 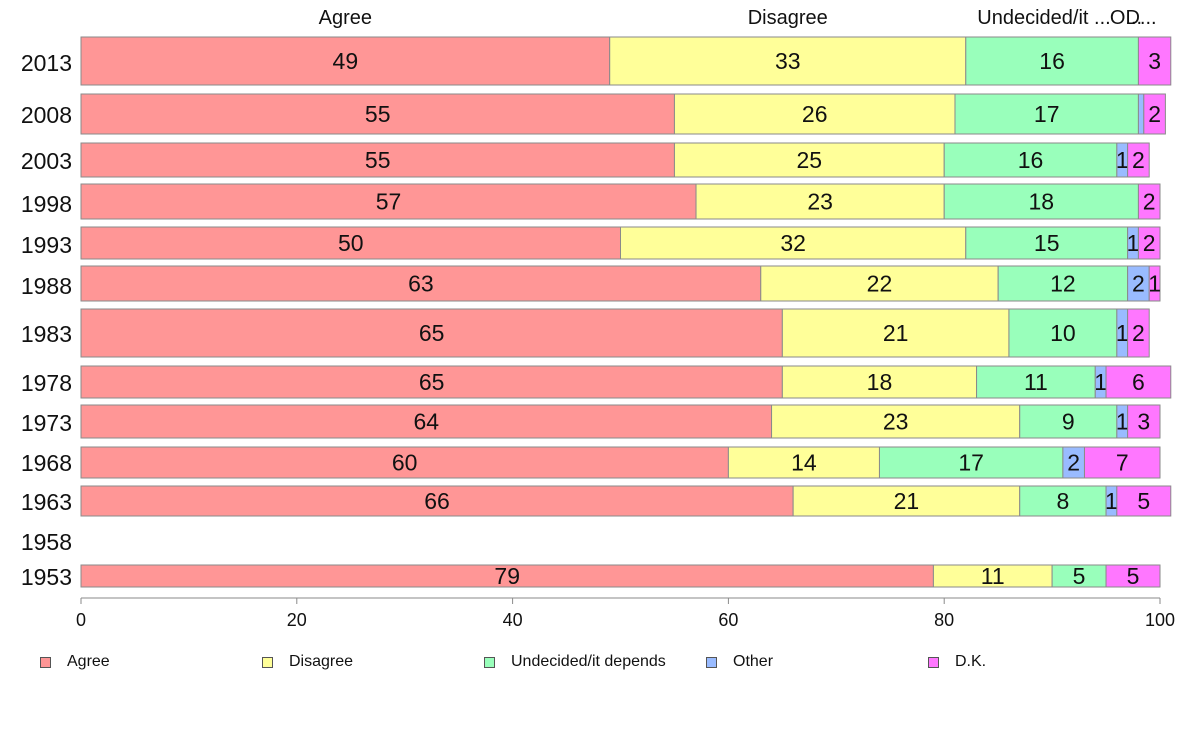 I want to click on bar-2008-agree, so click(x=377, y=114).